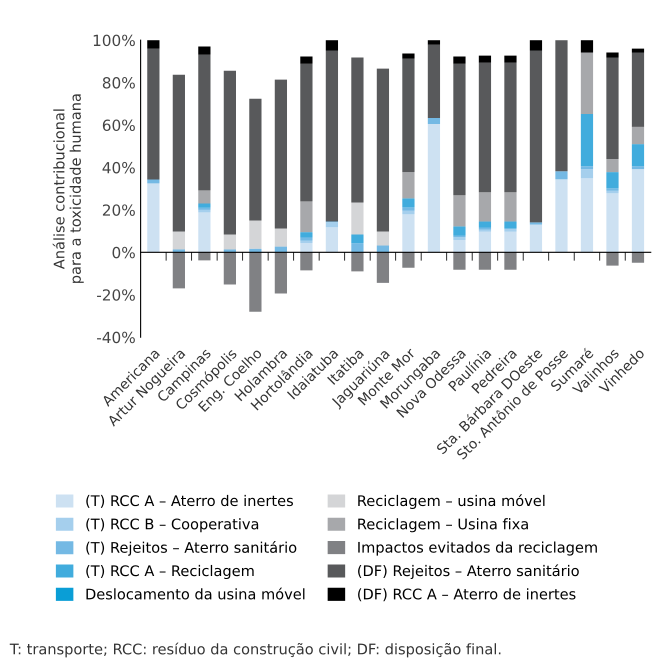  Describe the element at coordinates (189, 501) in the screenshot. I see `legend-label: (T) RCC A – Aterro de inertes` at that location.